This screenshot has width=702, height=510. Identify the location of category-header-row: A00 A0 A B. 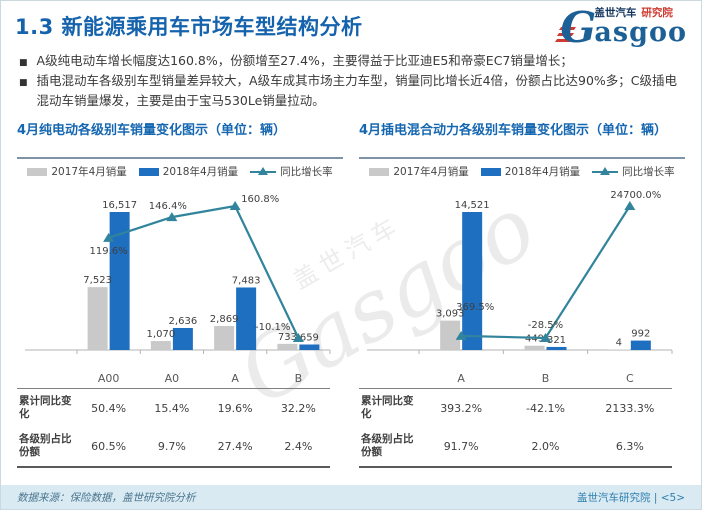
(173, 379).